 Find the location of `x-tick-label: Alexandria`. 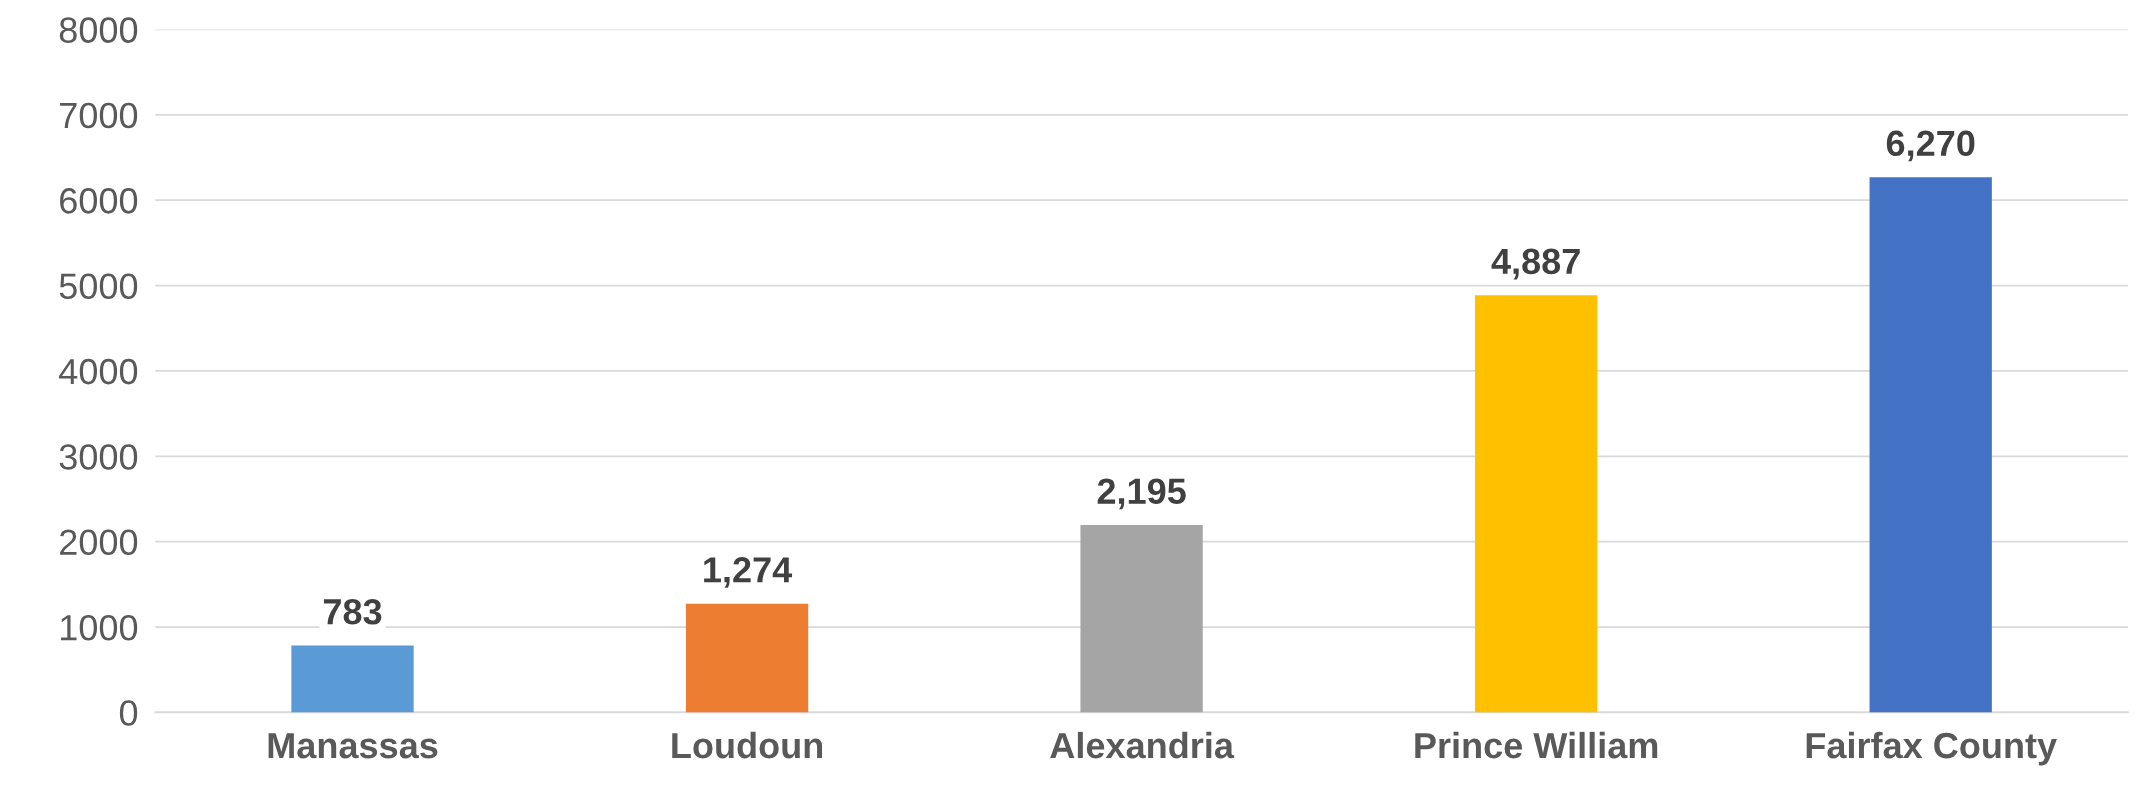

x-tick-label: Alexandria is located at coordinates (1142, 745).